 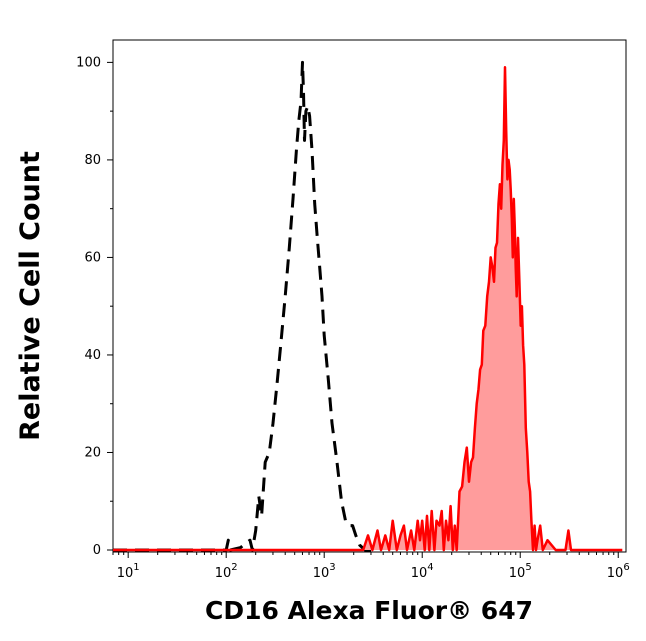 What do you see at coordinates (324, 571) in the screenshot?
I see `x-tick-label: 10³` at bounding box center [324, 571].